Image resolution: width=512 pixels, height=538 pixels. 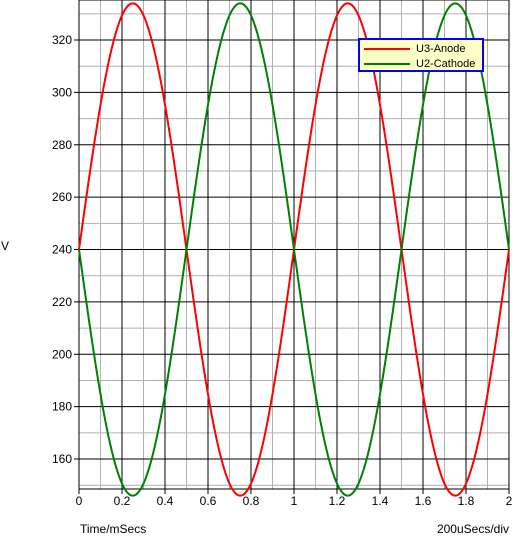 What do you see at coordinates (337, 501) in the screenshot?
I see `x-tick-label: 1.2` at bounding box center [337, 501].